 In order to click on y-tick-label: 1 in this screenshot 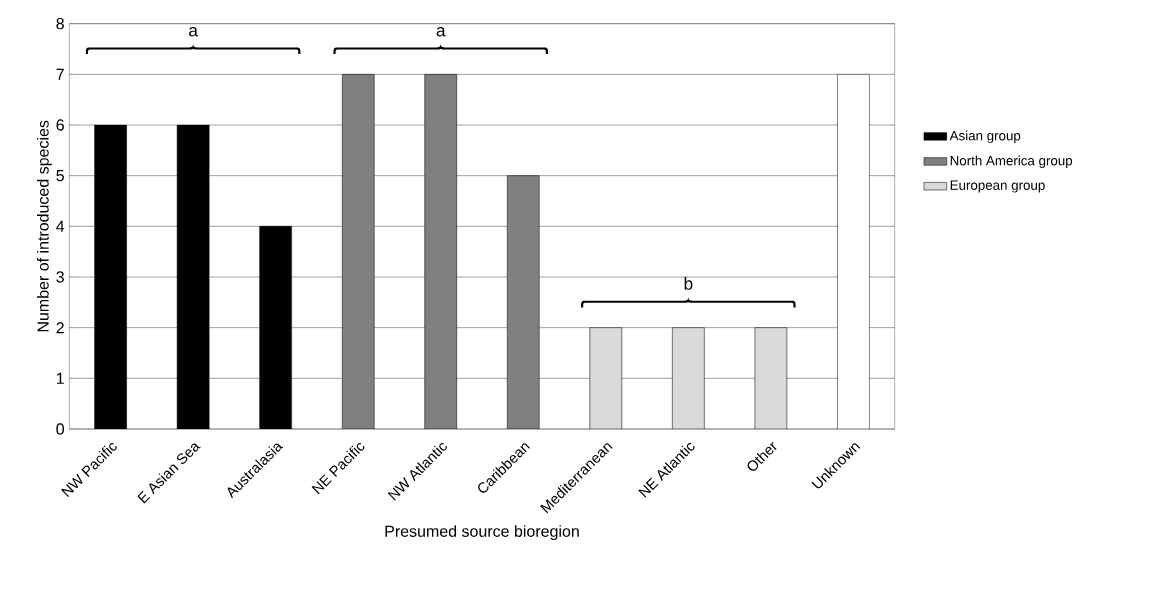, I will do `click(60, 378)`.